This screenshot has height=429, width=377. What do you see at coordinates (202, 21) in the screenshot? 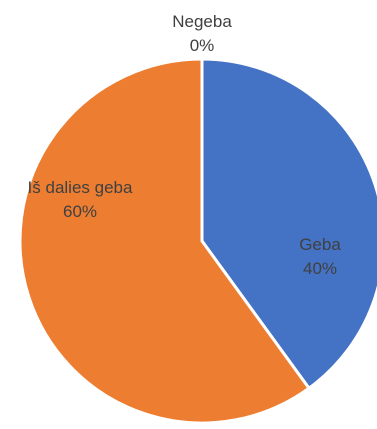
I see `slice-label-negeba: Negeba` at bounding box center [202, 21].